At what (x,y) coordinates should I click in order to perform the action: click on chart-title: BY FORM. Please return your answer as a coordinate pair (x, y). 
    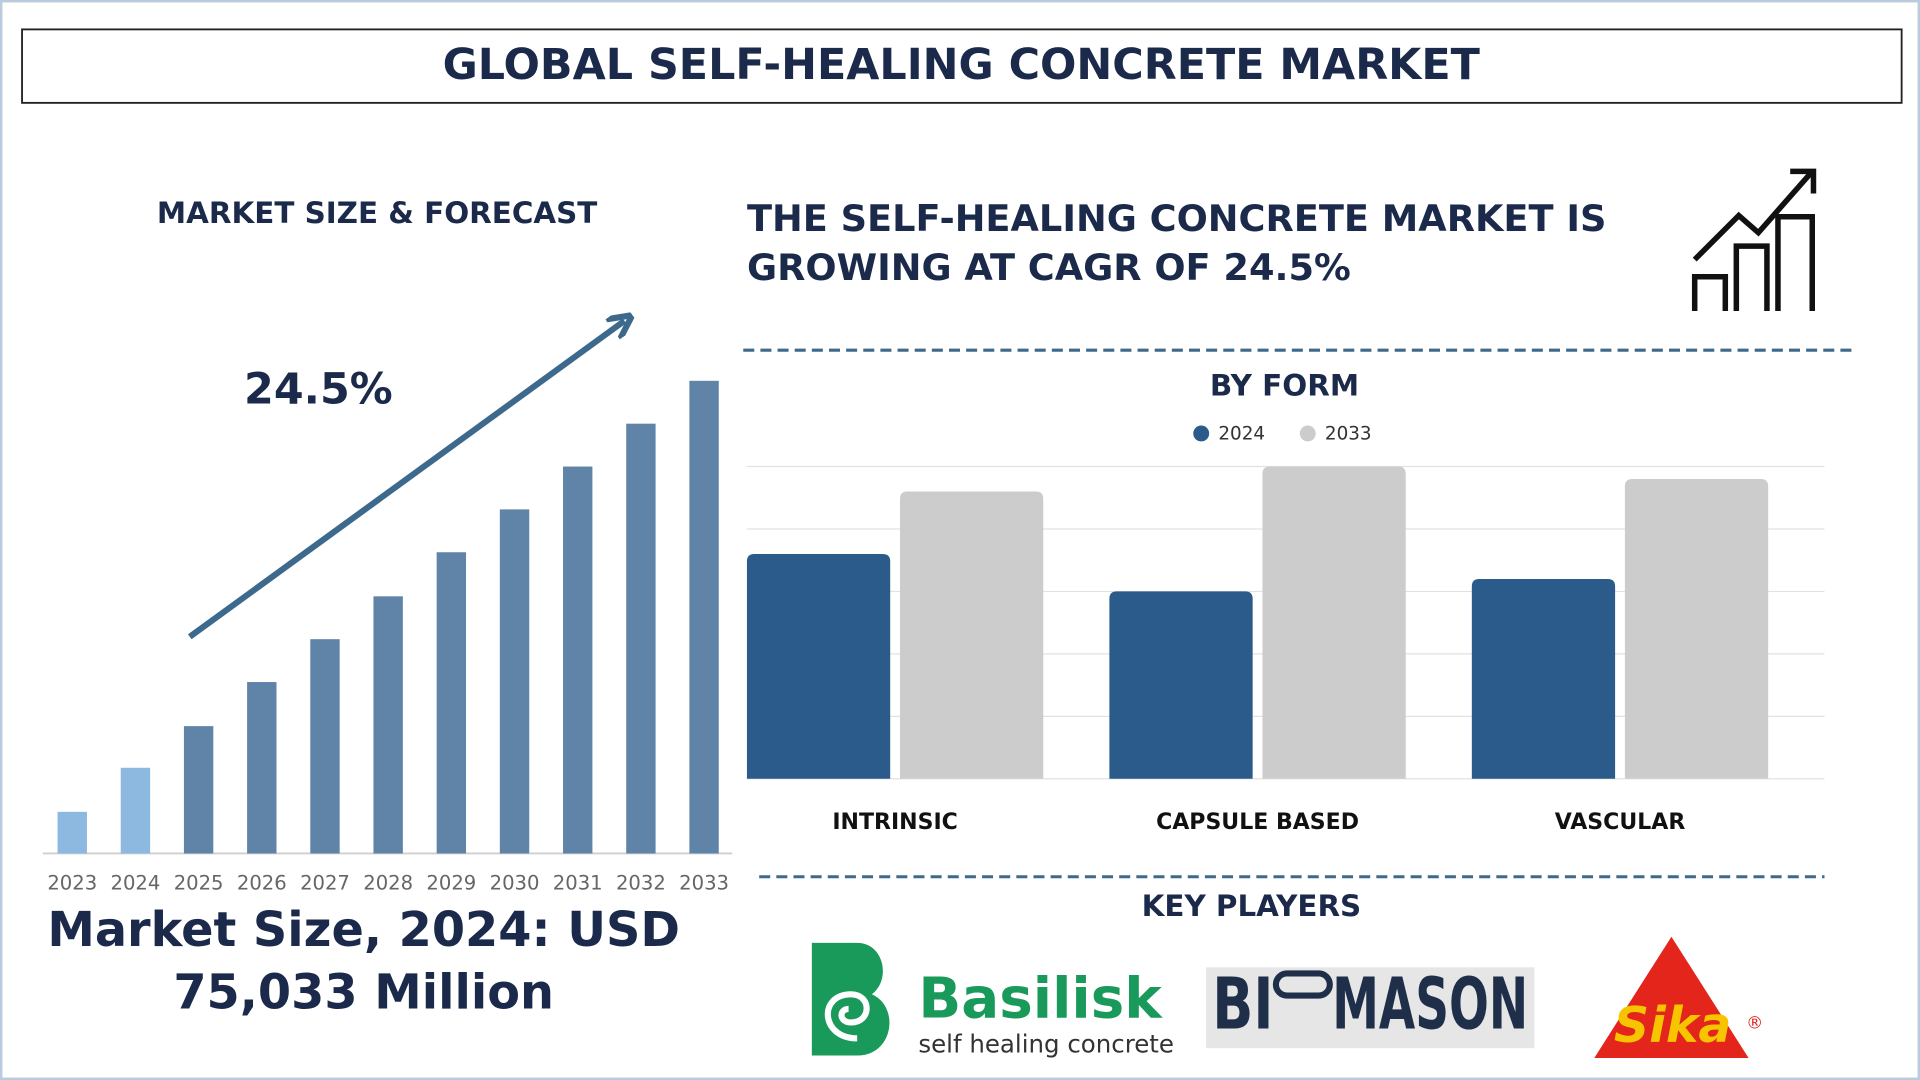
    Looking at the image, I should click on (1284, 385).